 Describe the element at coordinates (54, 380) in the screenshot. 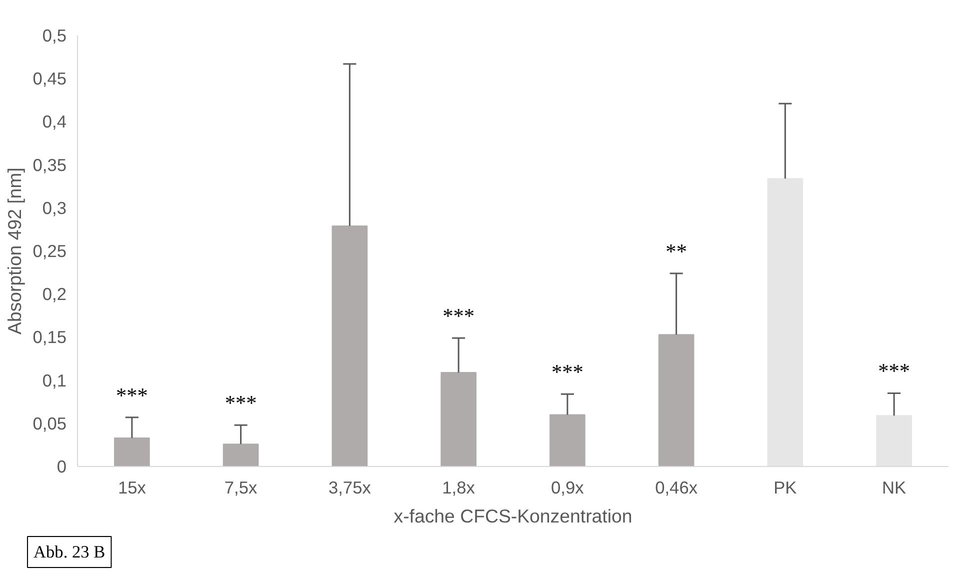

I see `y-tick-label: 0,1` at that location.